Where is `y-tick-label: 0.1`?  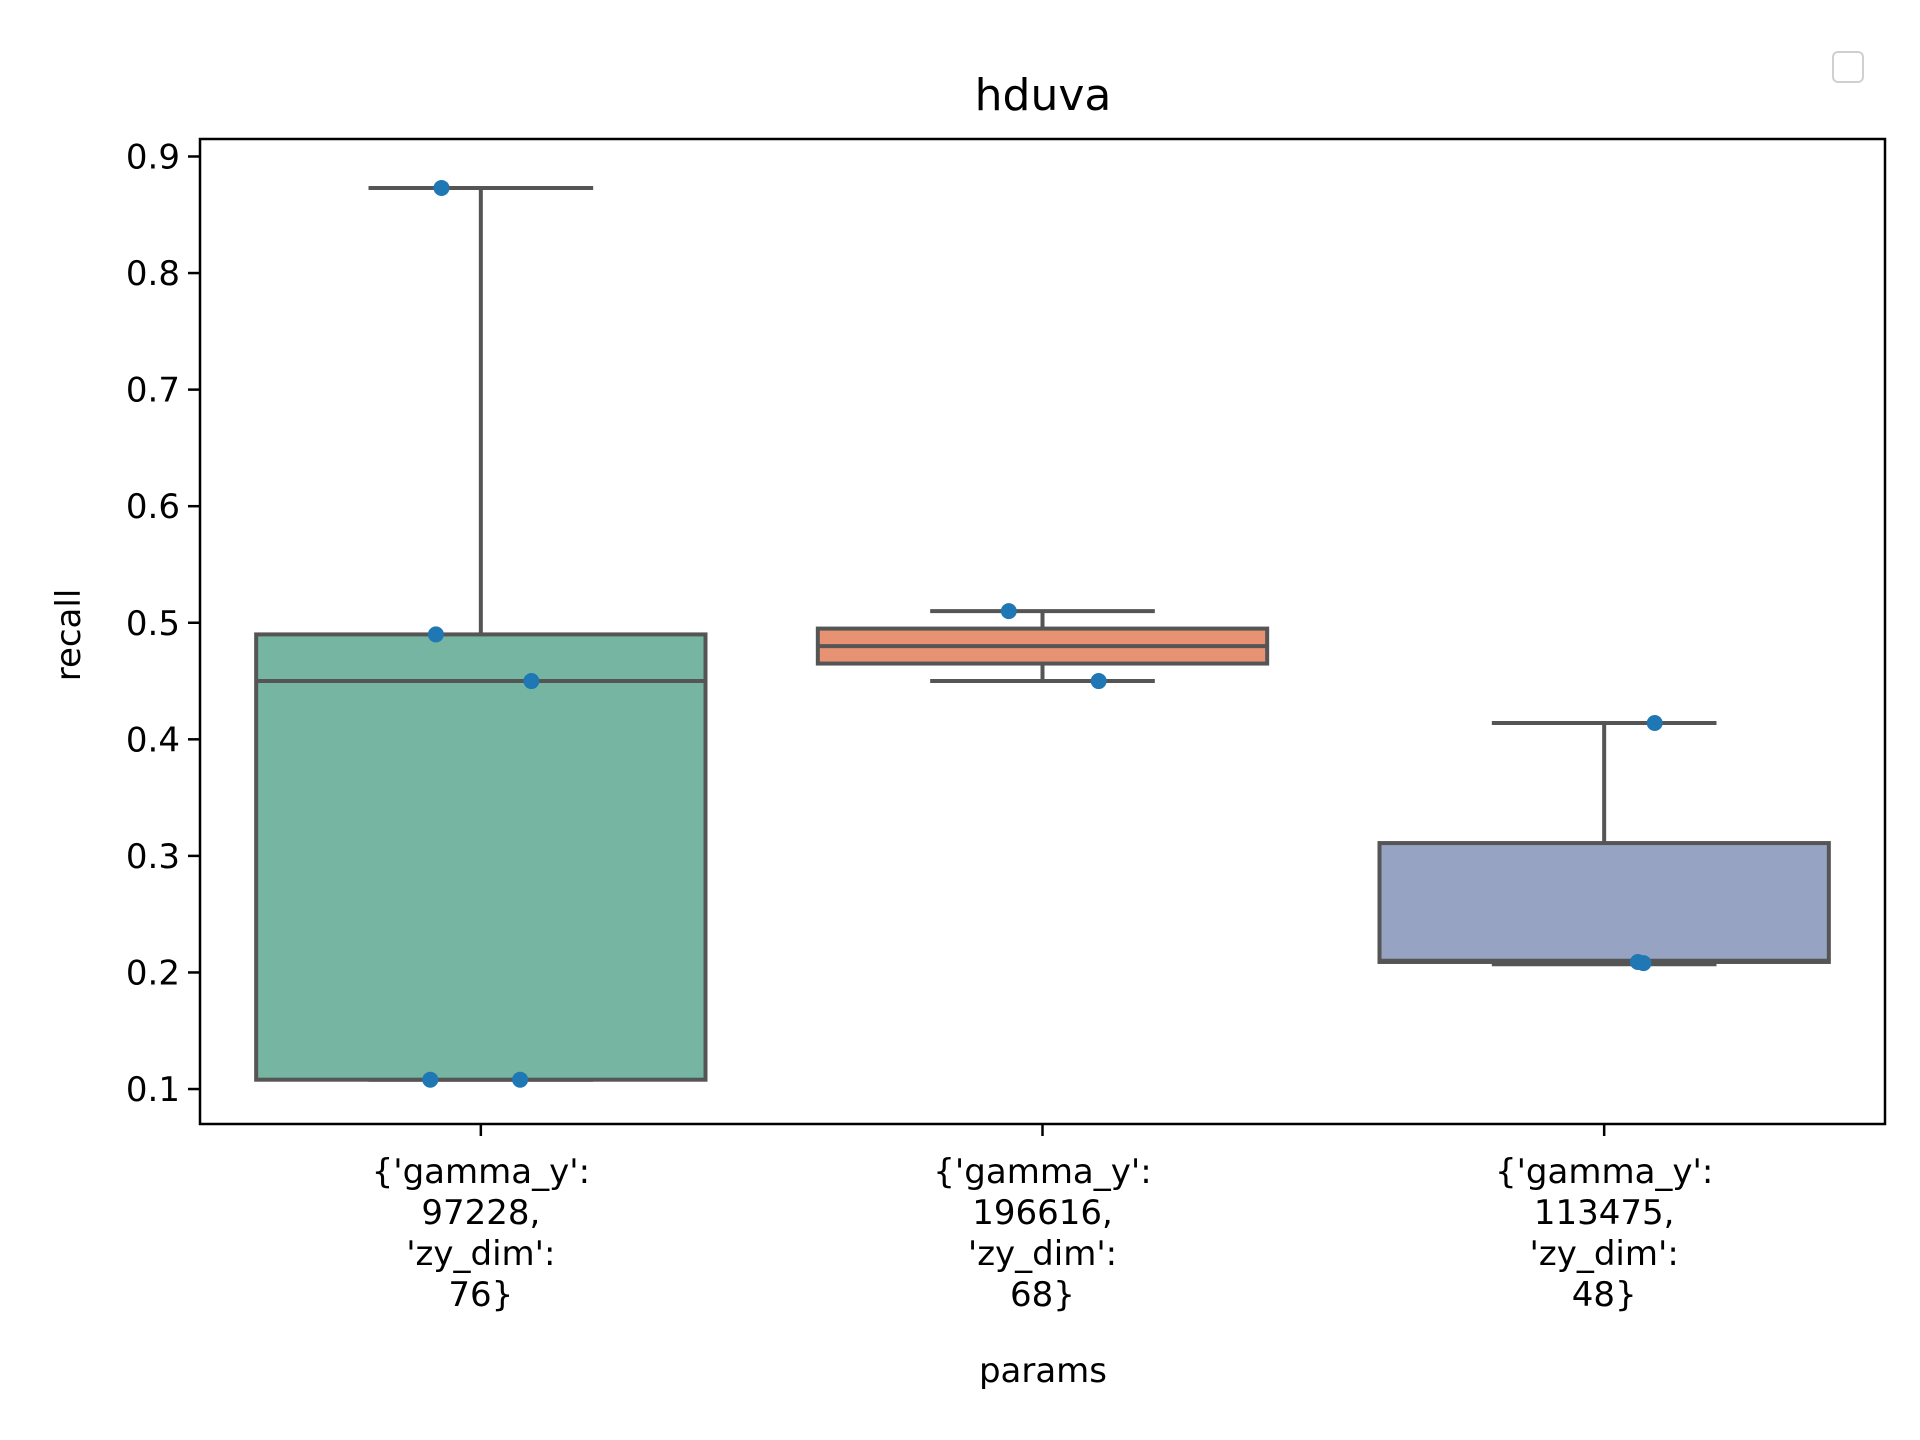
y-tick-label: 0.1 is located at coordinates (153, 1090).